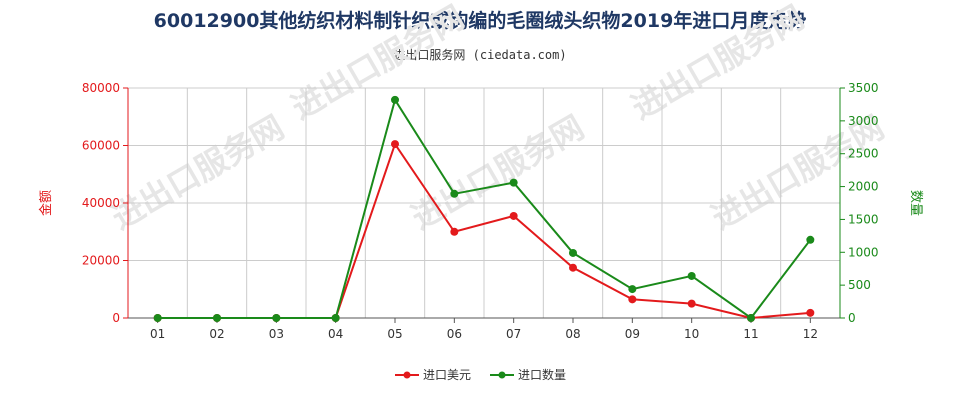  I want to click on x-tick-label: 04, so click(335, 334).